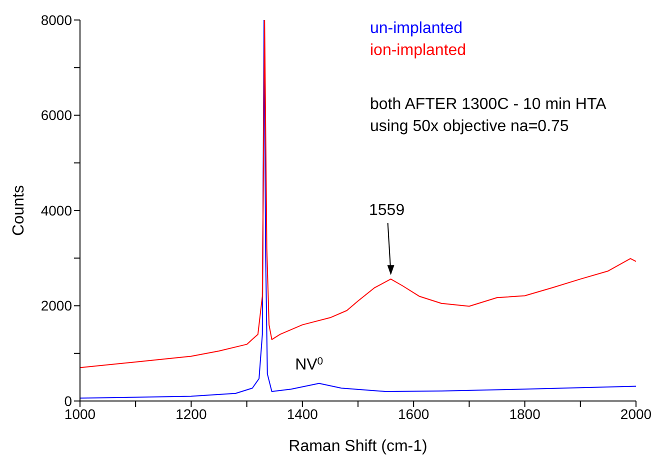 Image resolution: width=658 pixels, height=473 pixels. What do you see at coordinates (414, 414) in the screenshot?
I see `x-tick-label: 1600` at bounding box center [414, 414].